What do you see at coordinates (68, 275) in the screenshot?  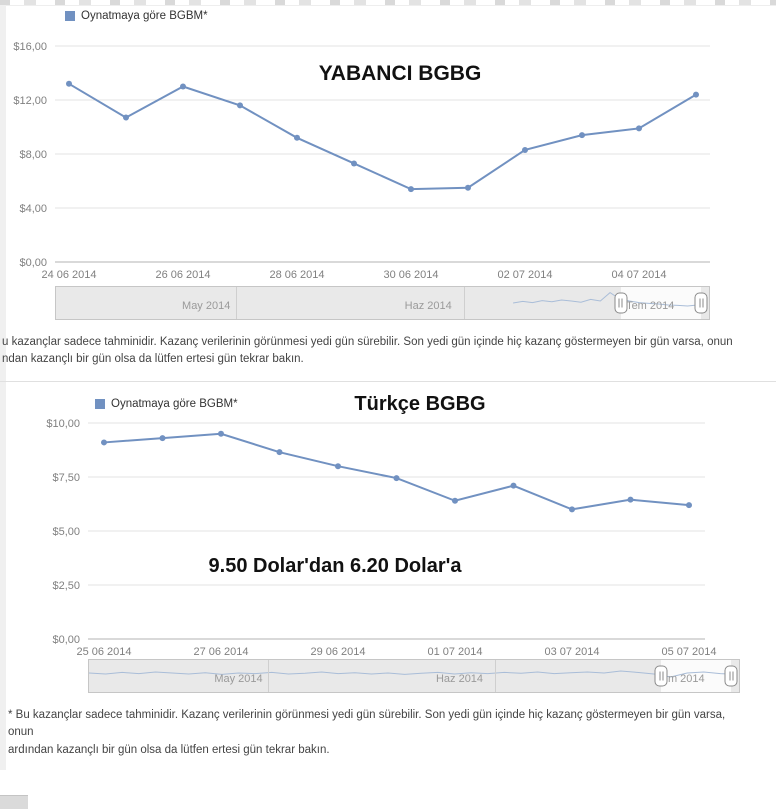 I see `svg-text: 24 06 2014` at bounding box center [68, 275].